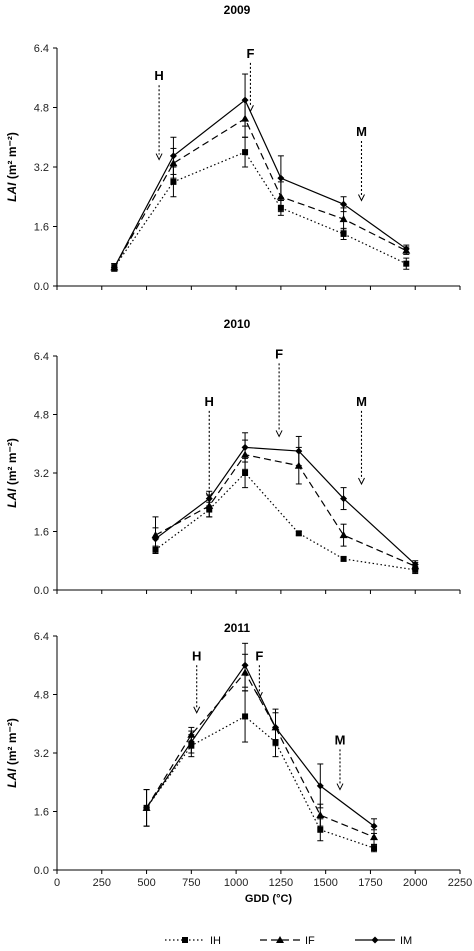 This screenshot has width=474, height=951. Describe the element at coordinates (102, 883) in the screenshot. I see `x-tick-label: 250` at that location.